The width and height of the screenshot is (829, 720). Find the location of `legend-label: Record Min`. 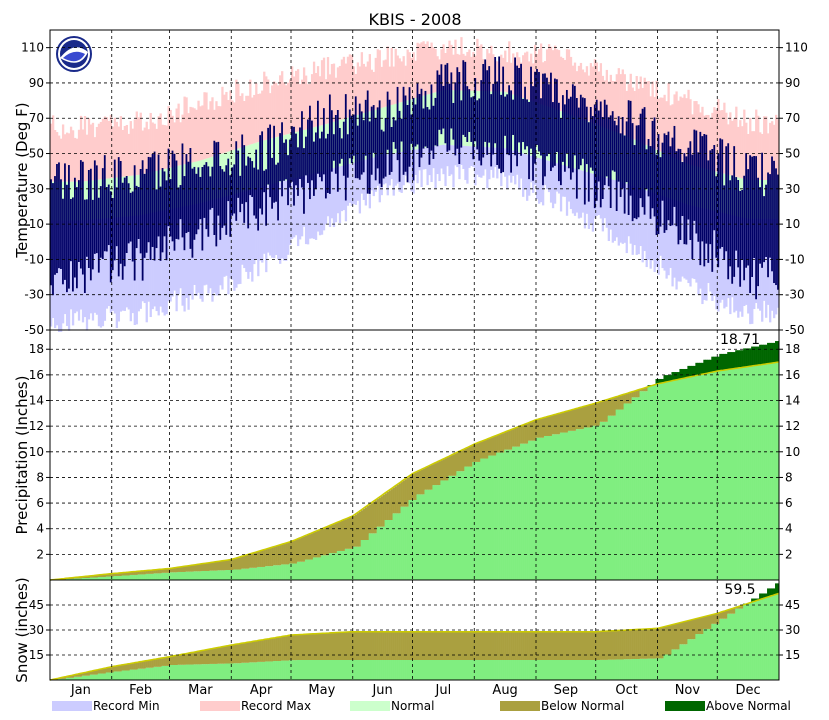

legend-label: Record Min is located at coordinates (126, 706).